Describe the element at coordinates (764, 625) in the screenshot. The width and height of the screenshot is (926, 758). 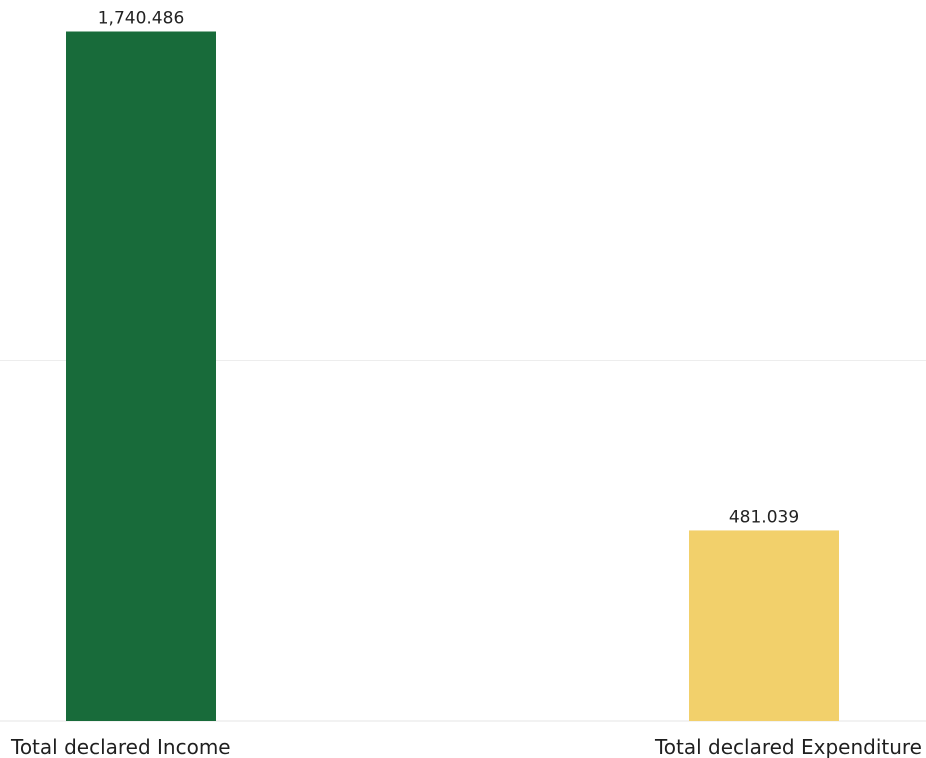
I see `bar-expenditure` at that location.